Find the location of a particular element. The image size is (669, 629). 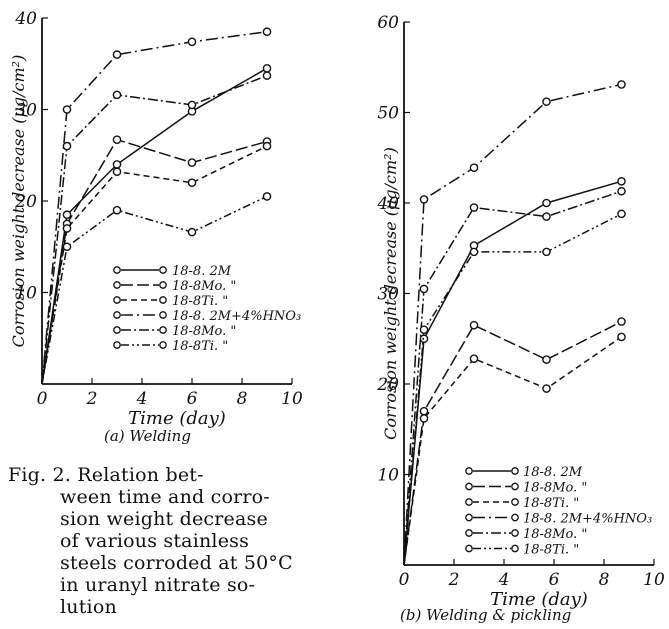

y-tick-label: 60 is located at coordinates (388, 23).